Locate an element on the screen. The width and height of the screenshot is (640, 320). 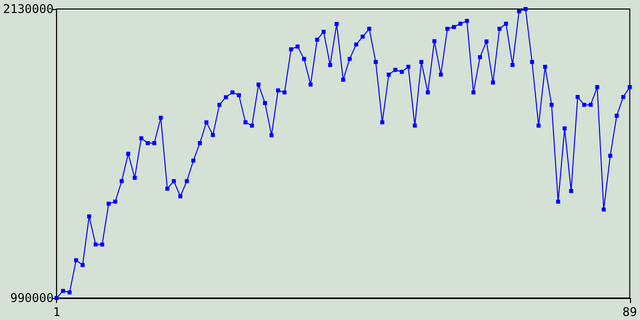
y-tick-label: 2130000 is located at coordinates (28, 9).